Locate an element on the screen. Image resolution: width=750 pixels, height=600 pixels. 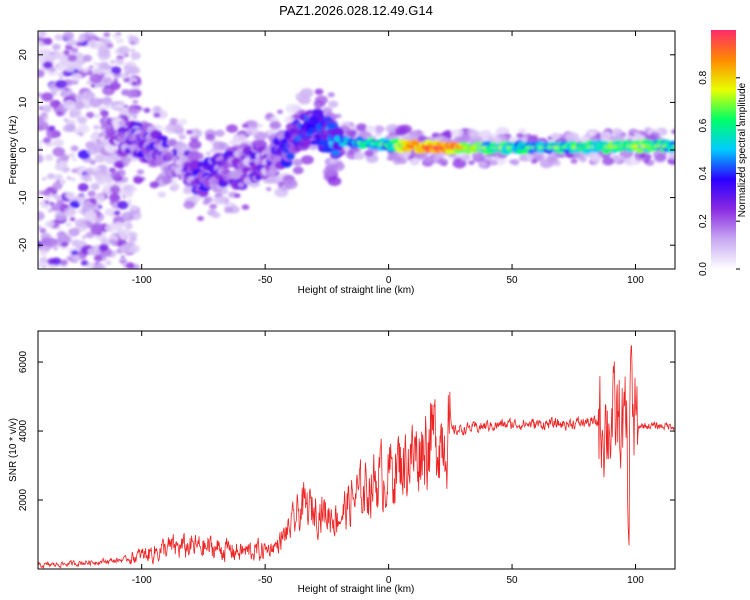
spectrogram-x-tick-label: 0 is located at coordinates (389, 280).